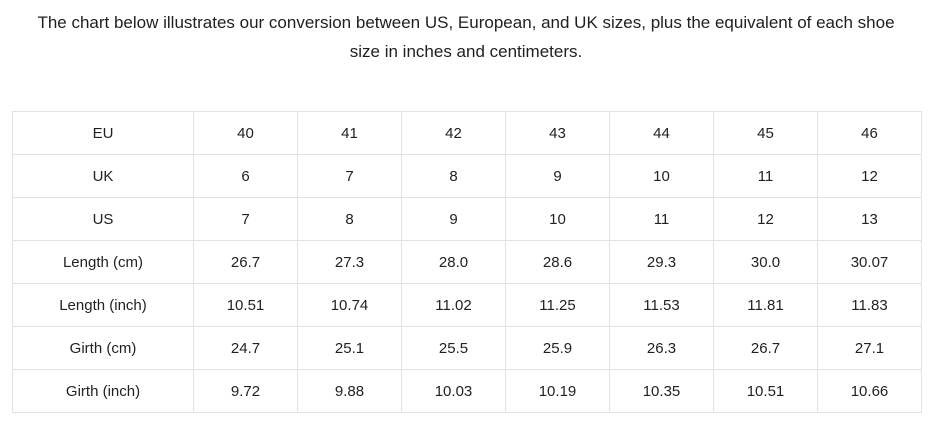  What do you see at coordinates (765, 305) in the screenshot?
I see `table-cell: 11.81` at bounding box center [765, 305].